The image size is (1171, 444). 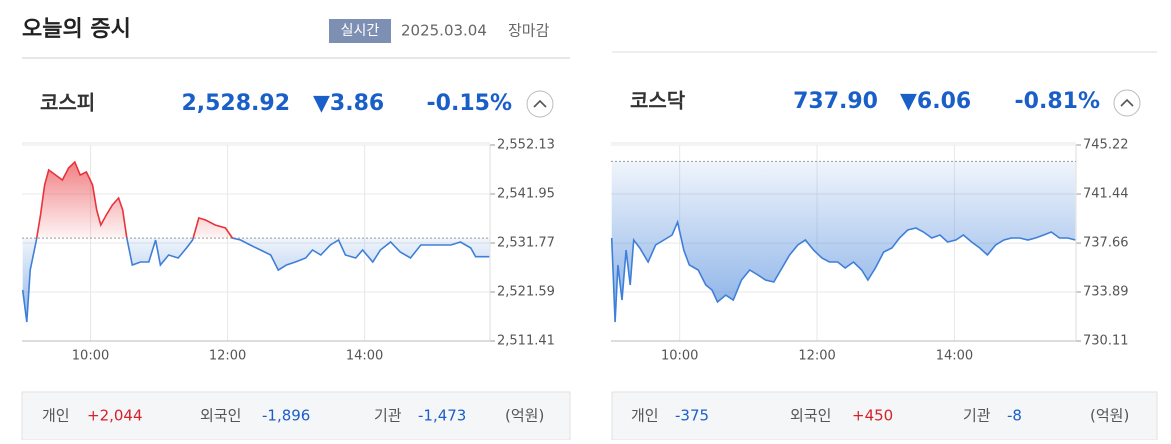 What do you see at coordinates (1057, 101) in the screenshot?
I see `index-change-pct: -0.81%` at bounding box center [1057, 101].